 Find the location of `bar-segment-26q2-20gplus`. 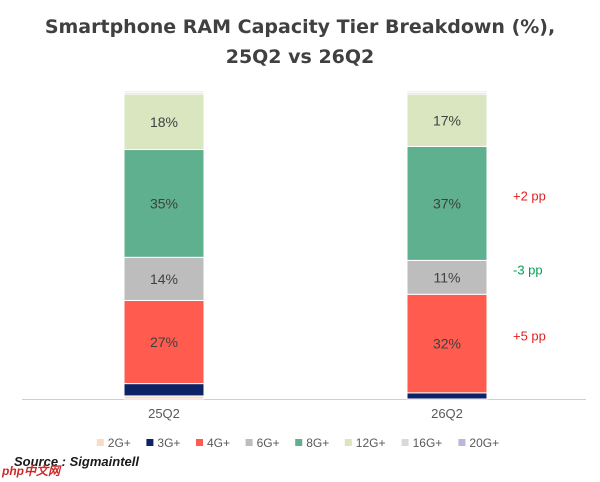

bar-segment-26q2-20gplus is located at coordinates (447, 91).